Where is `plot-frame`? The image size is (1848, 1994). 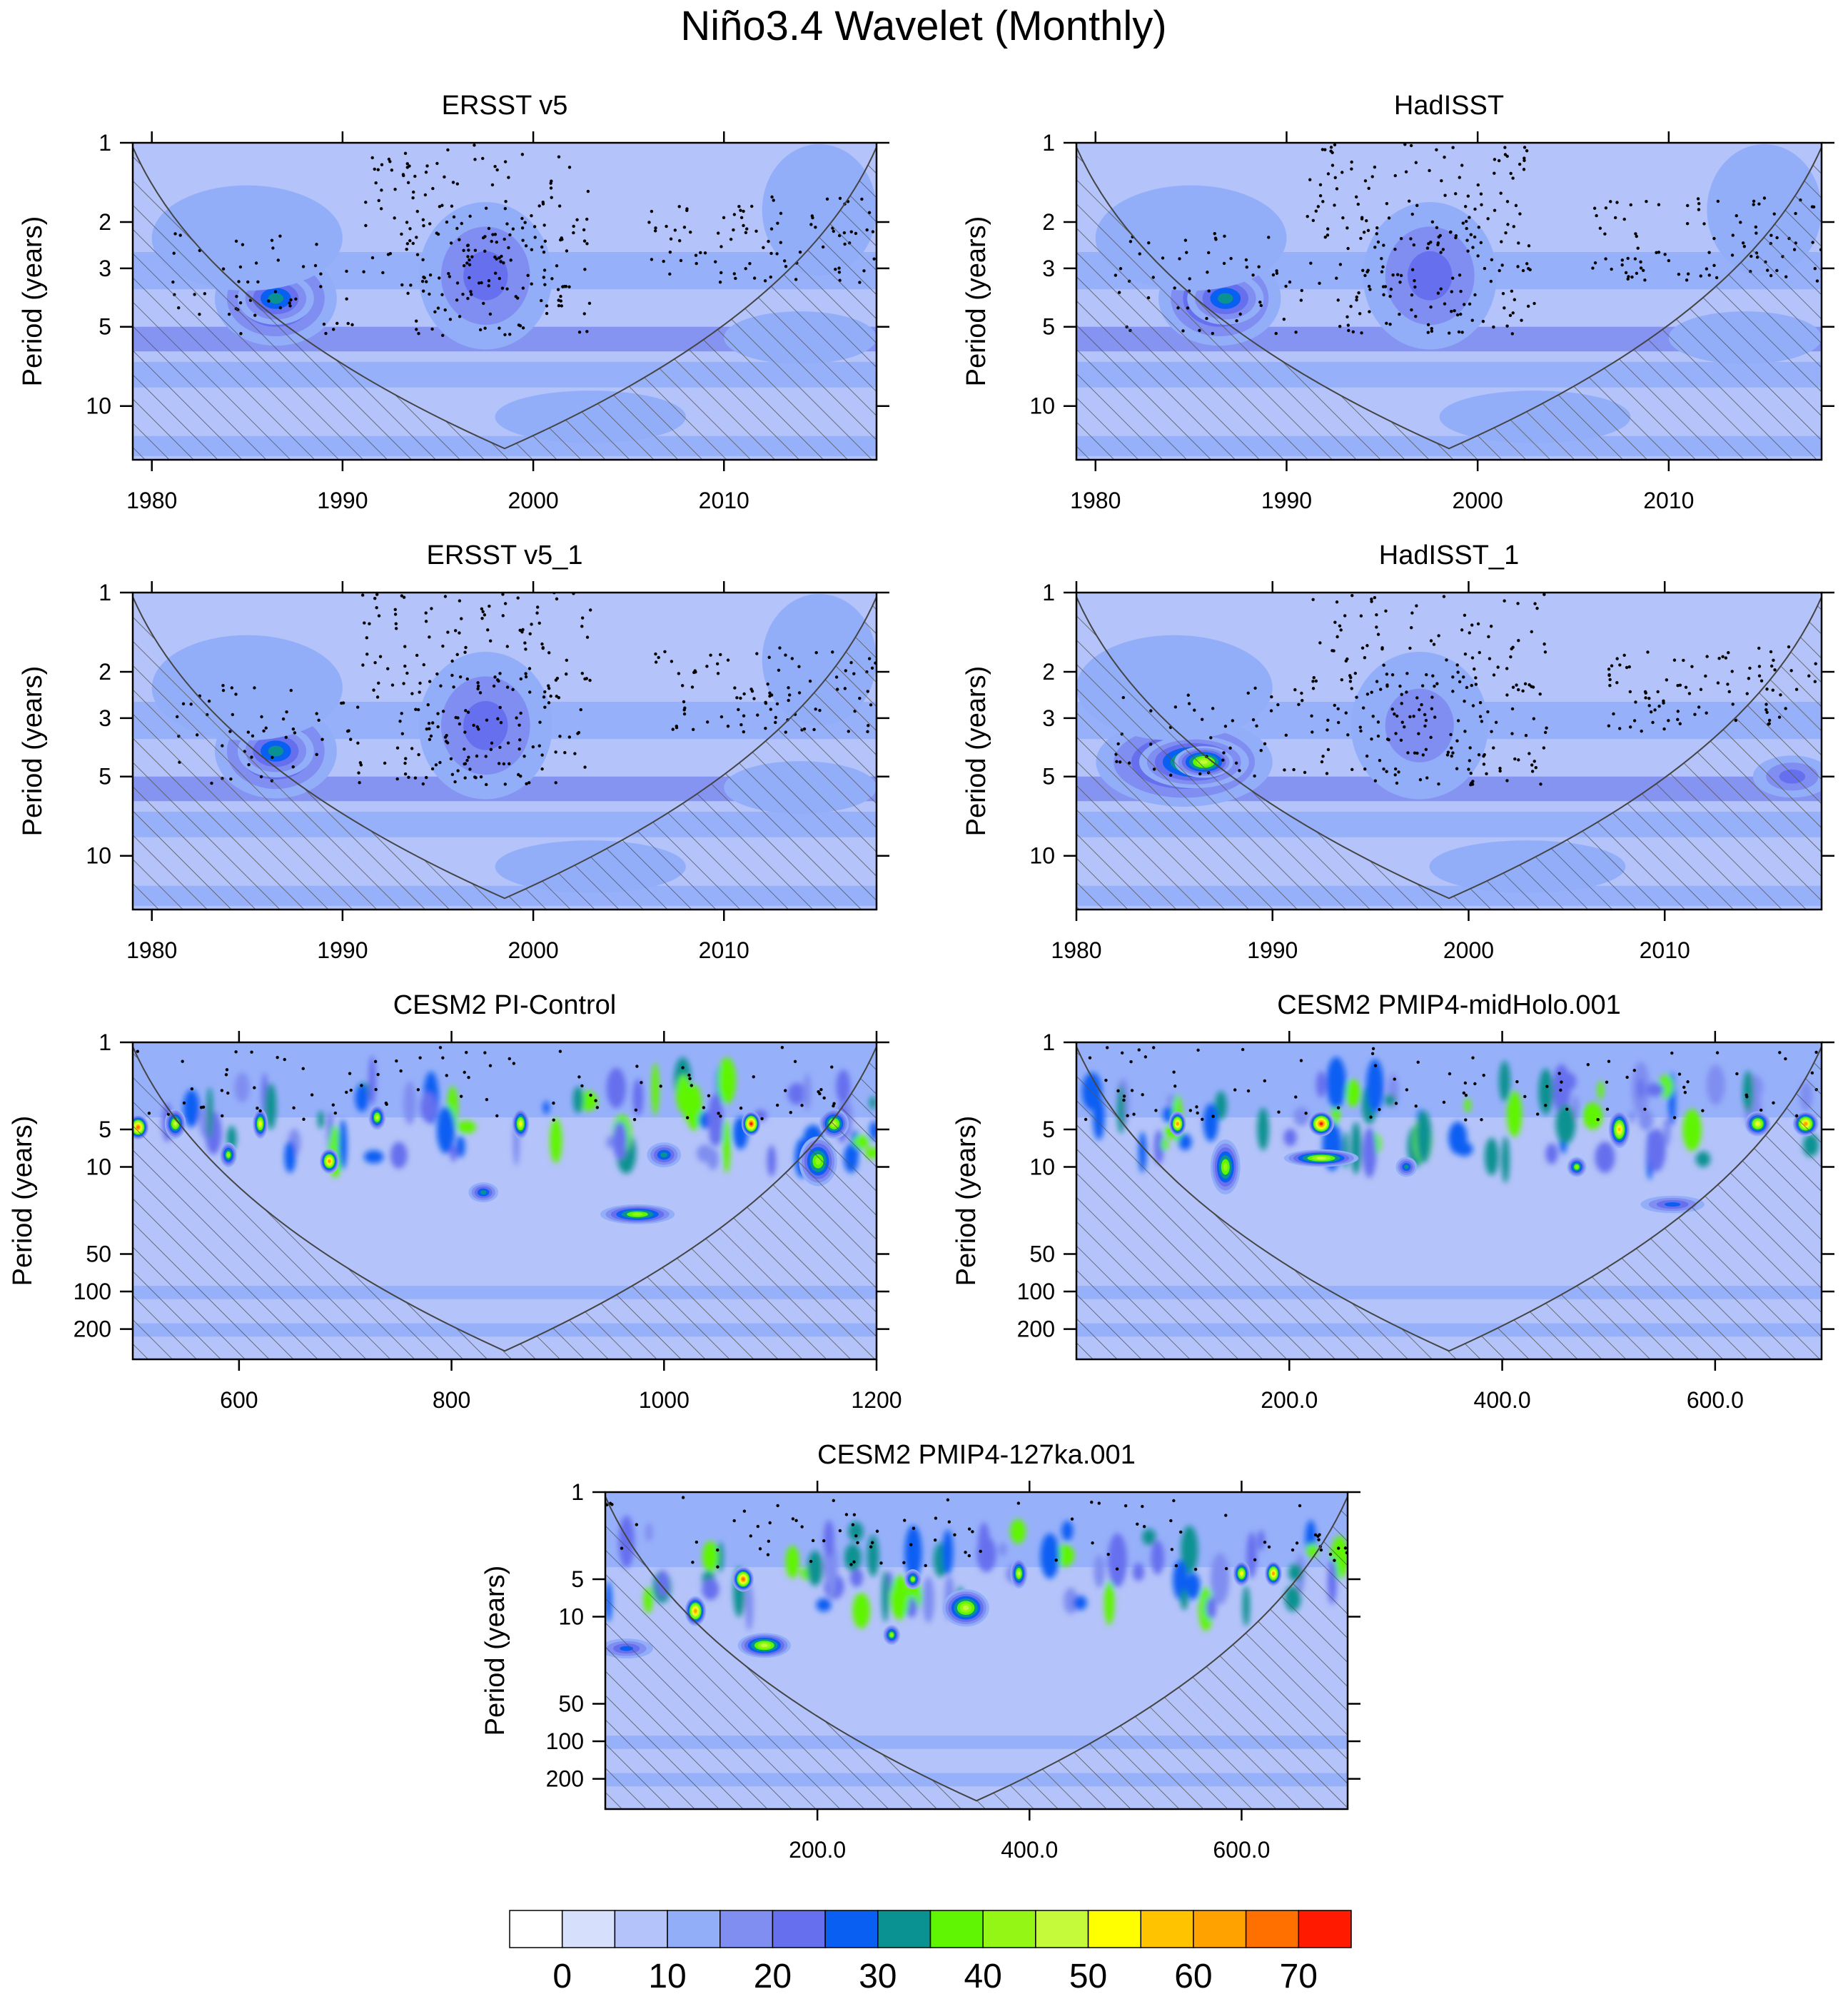 plot-frame is located at coordinates (976, 1651).